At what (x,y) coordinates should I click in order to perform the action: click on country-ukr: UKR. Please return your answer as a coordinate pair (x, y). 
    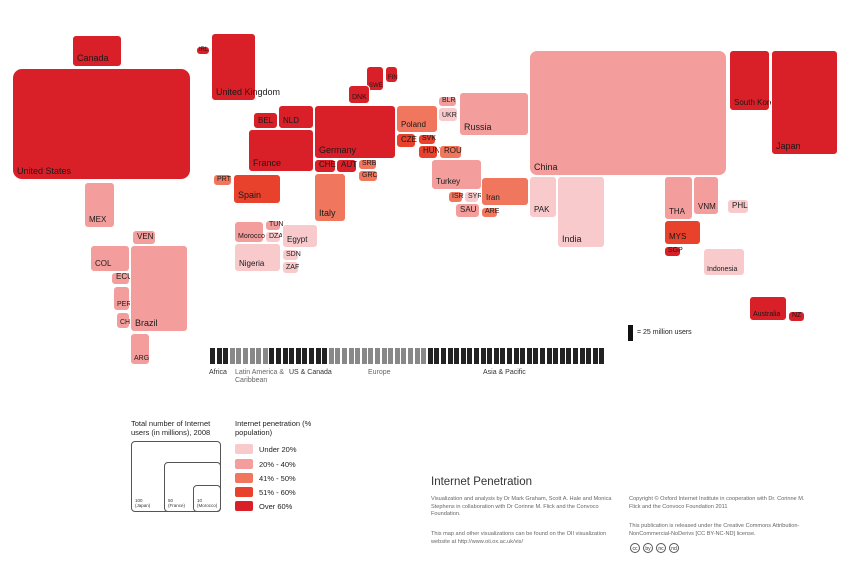
    Looking at the image, I should click on (448, 114).